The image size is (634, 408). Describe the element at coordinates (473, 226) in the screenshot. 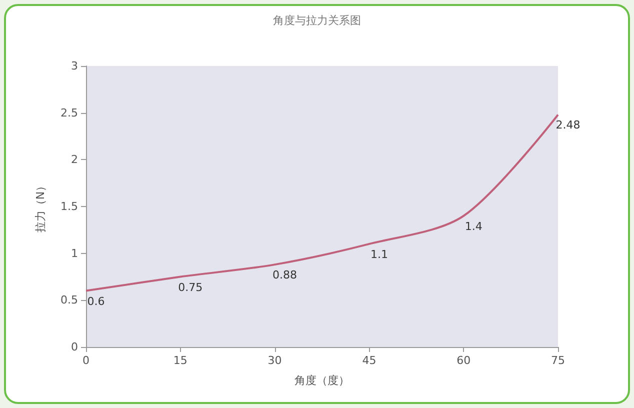

I see `data-label: 1.4` at that location.